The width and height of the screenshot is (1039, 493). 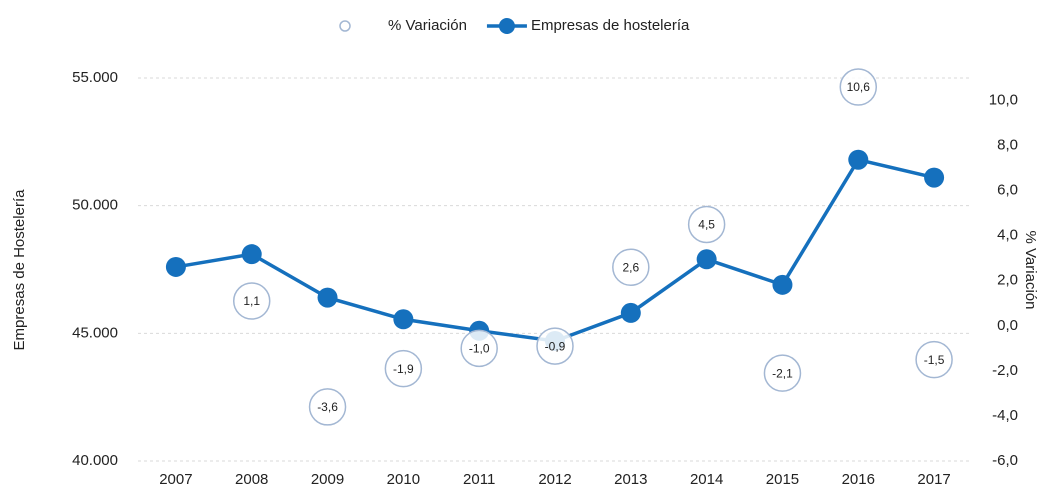 I want to click on y2-tick-label: 4,0, so click(x=1007, y=235).